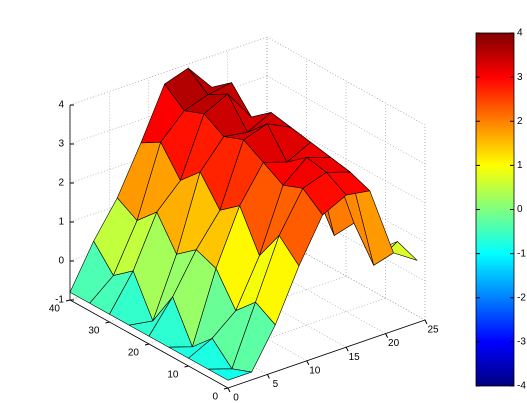  Describe the element at coordinates (521, 386) in the screenshot. I see `colorbar-tick-label: -4` at that location.